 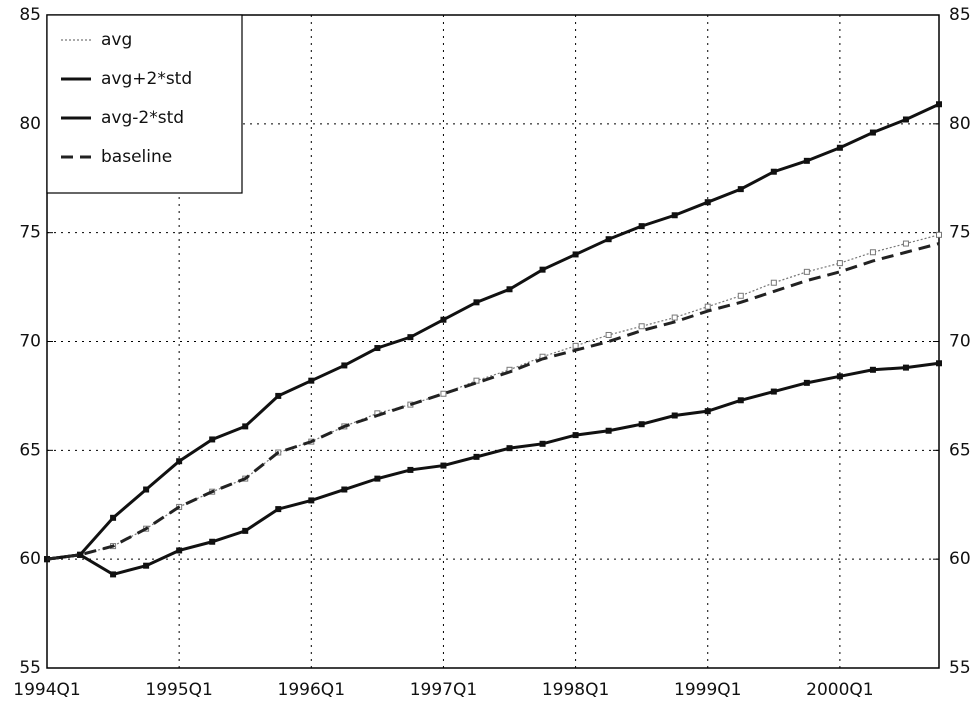 I want to click on y-tick-label: 80, so click(x=30, y=124).